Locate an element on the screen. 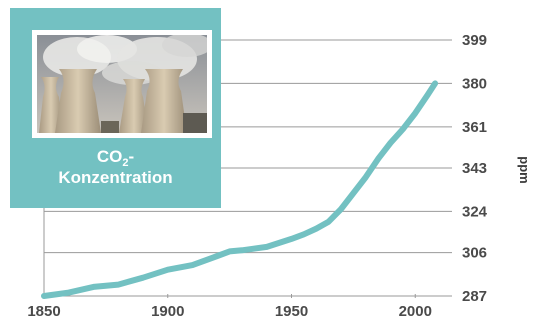 The height and width of the screenshot is (322, 533). x-tick-label: 1900 is located at coordinates (167, 311).